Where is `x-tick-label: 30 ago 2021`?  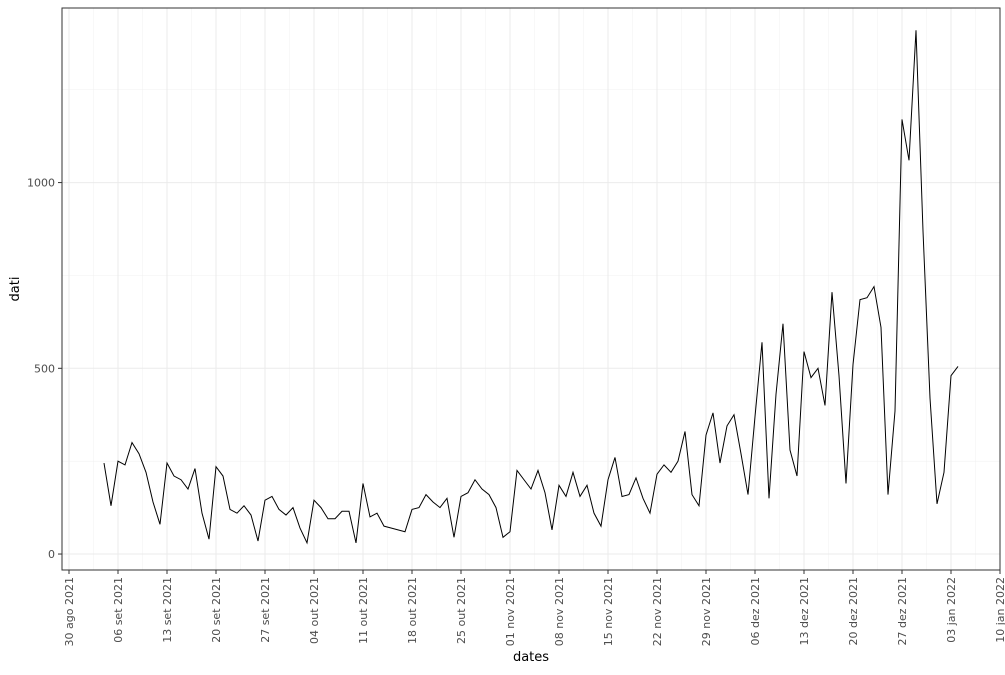
x-tick-label: 30 ago 2021 is located at coordinates (69, 611).